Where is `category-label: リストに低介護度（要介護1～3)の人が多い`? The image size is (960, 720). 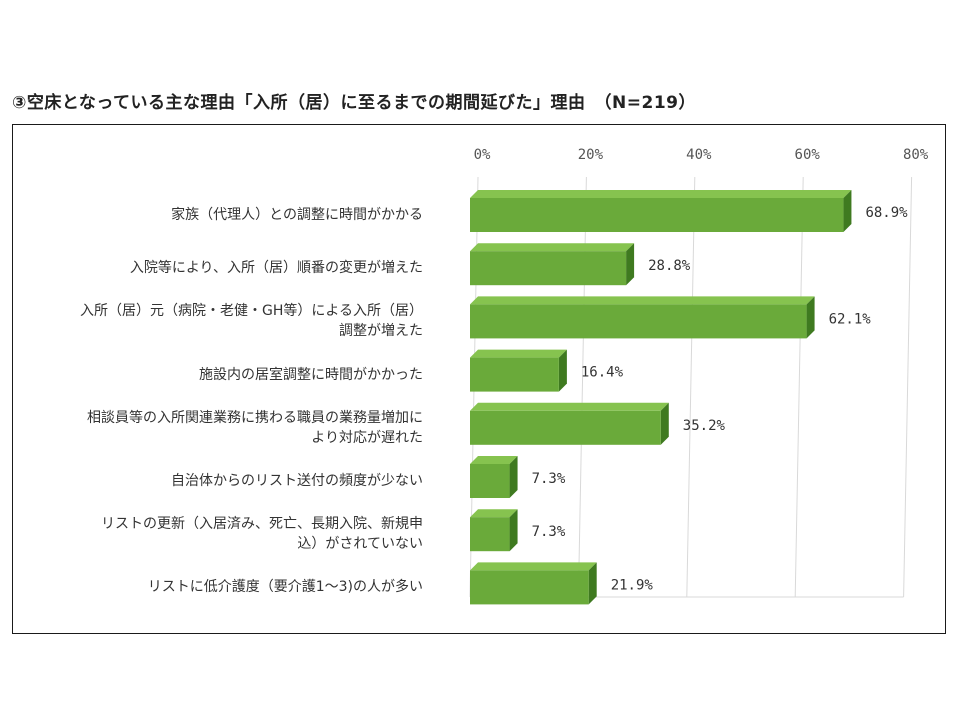
category-label: リストに低介護度（要介護1～3)の人が多い is located at coordinates (213, 587).